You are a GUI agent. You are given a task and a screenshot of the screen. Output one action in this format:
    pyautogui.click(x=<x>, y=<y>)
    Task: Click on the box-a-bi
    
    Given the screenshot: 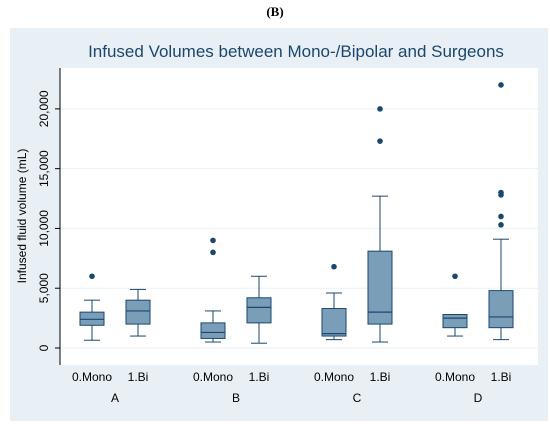 What is the action you would take?
    pyautogui.click(x=138, y=312)
    